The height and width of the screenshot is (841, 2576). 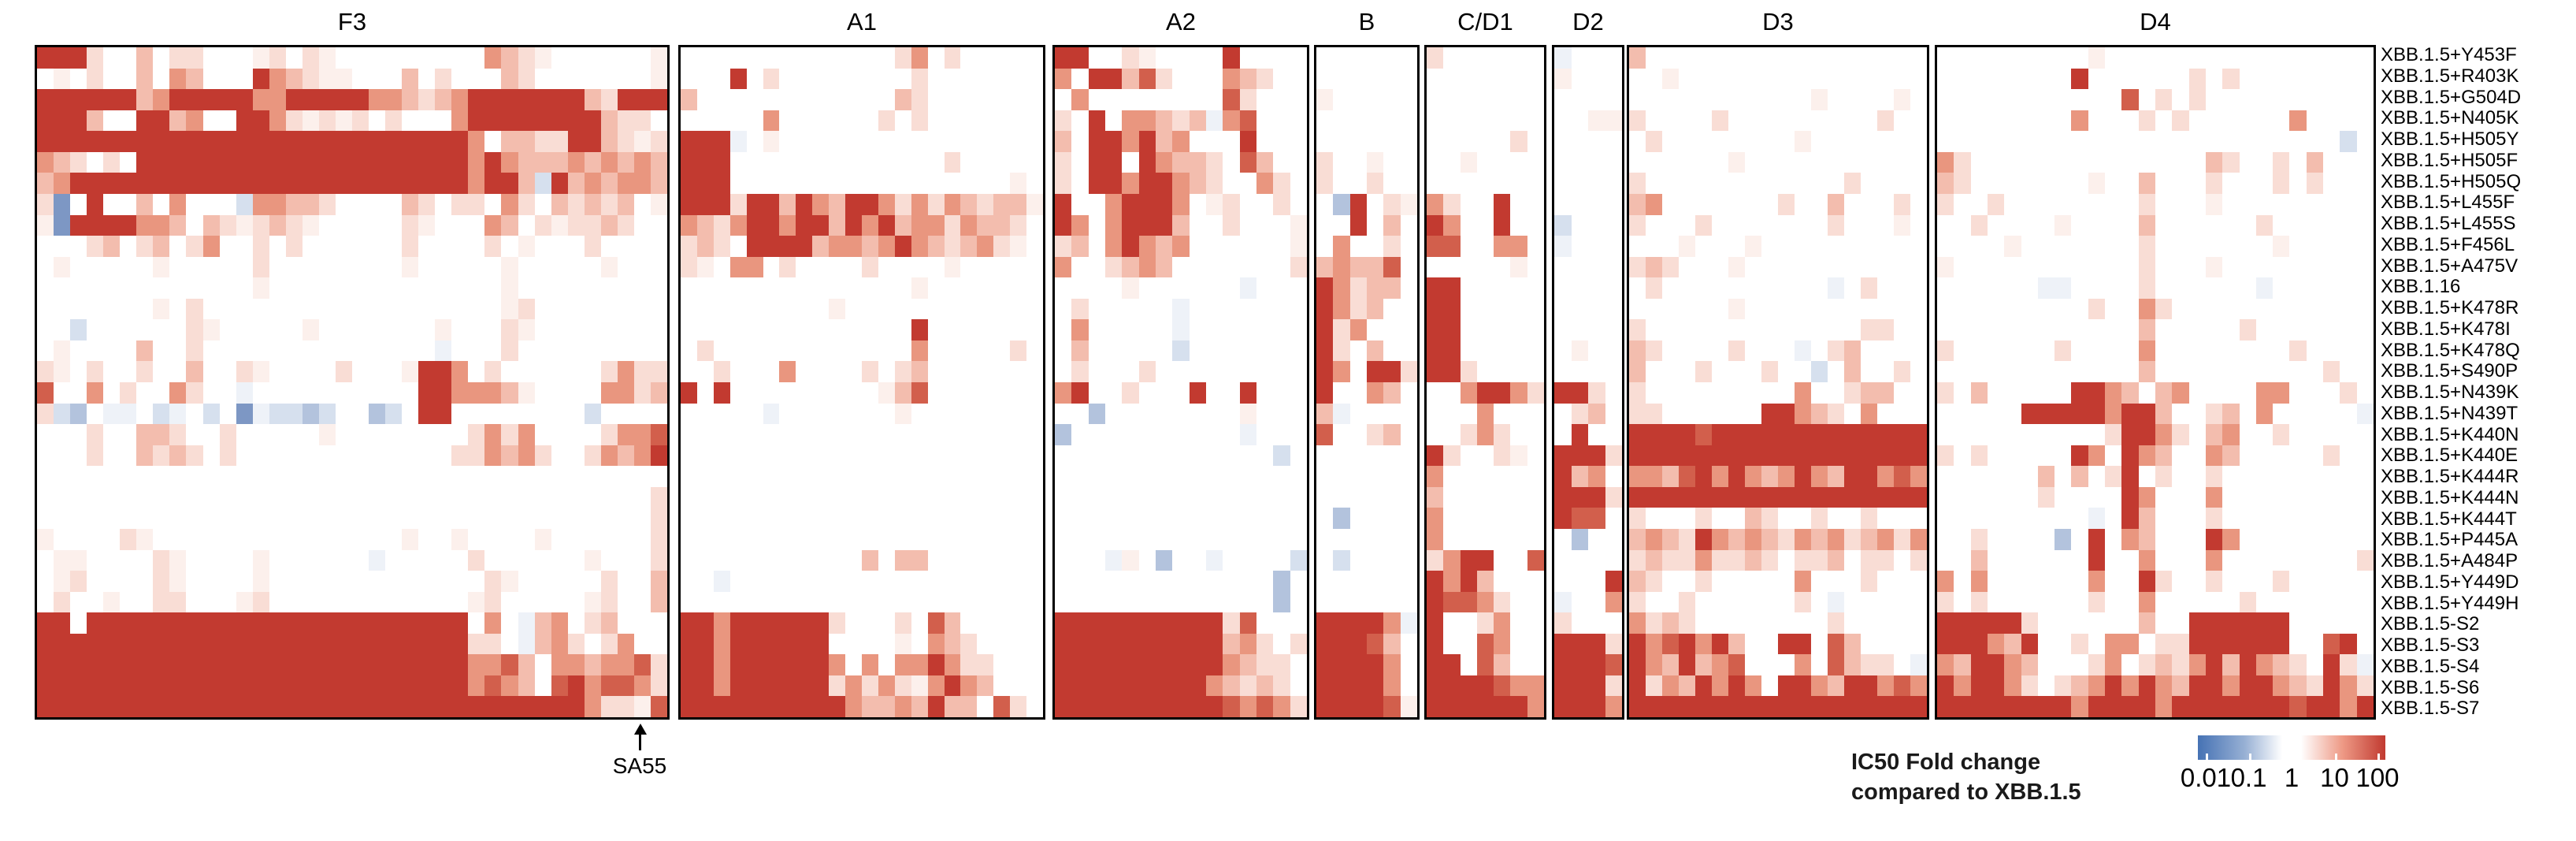 What do you see at coordinates (2334, 778) in the screenshot?
I see `colorbar-tick-label: 10` at bounding box center [2334, 778].